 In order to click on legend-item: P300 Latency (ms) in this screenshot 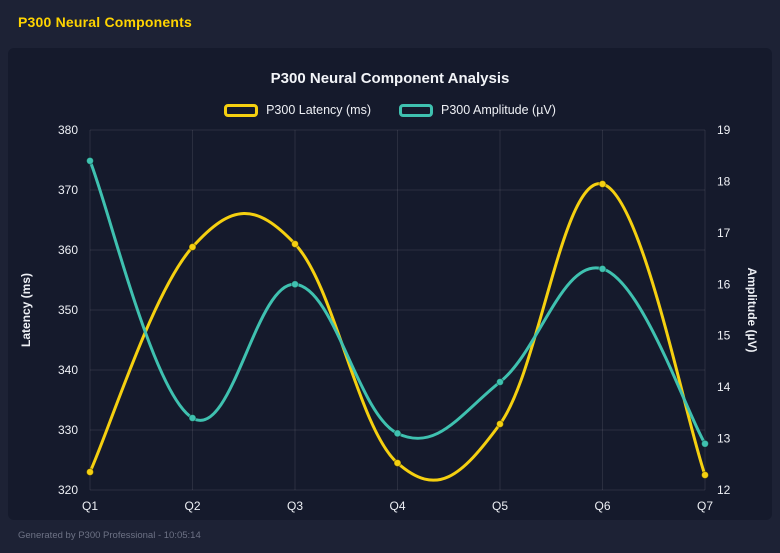, I will do `click(297, 110)`.